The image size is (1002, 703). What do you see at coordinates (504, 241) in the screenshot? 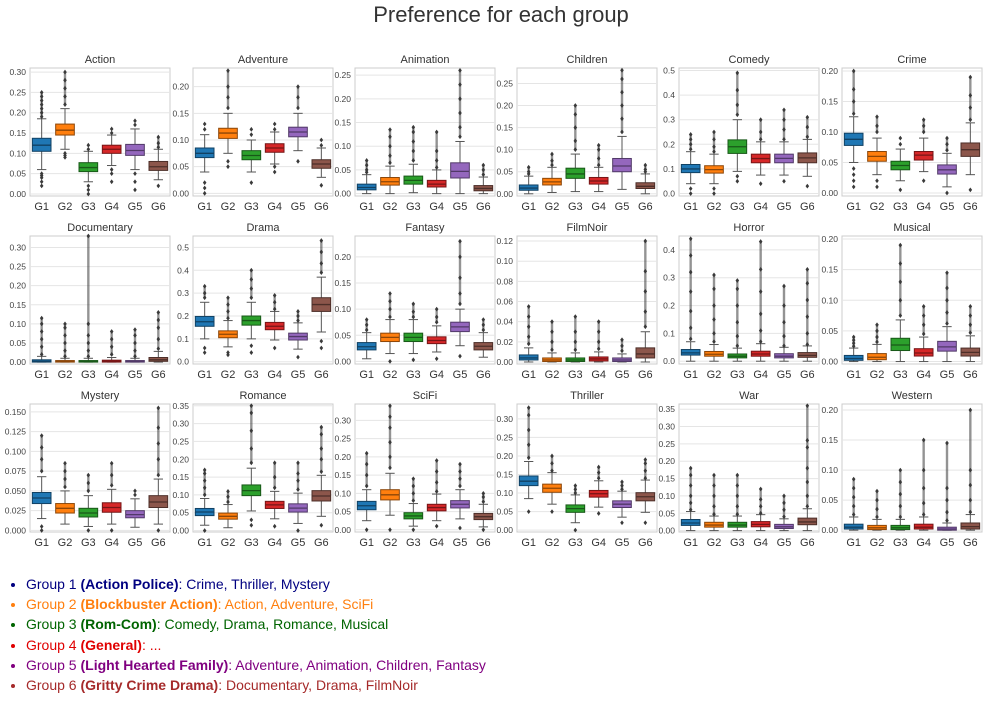
I see `y-tick-label: 0.12` at bounding box center [504, 241].